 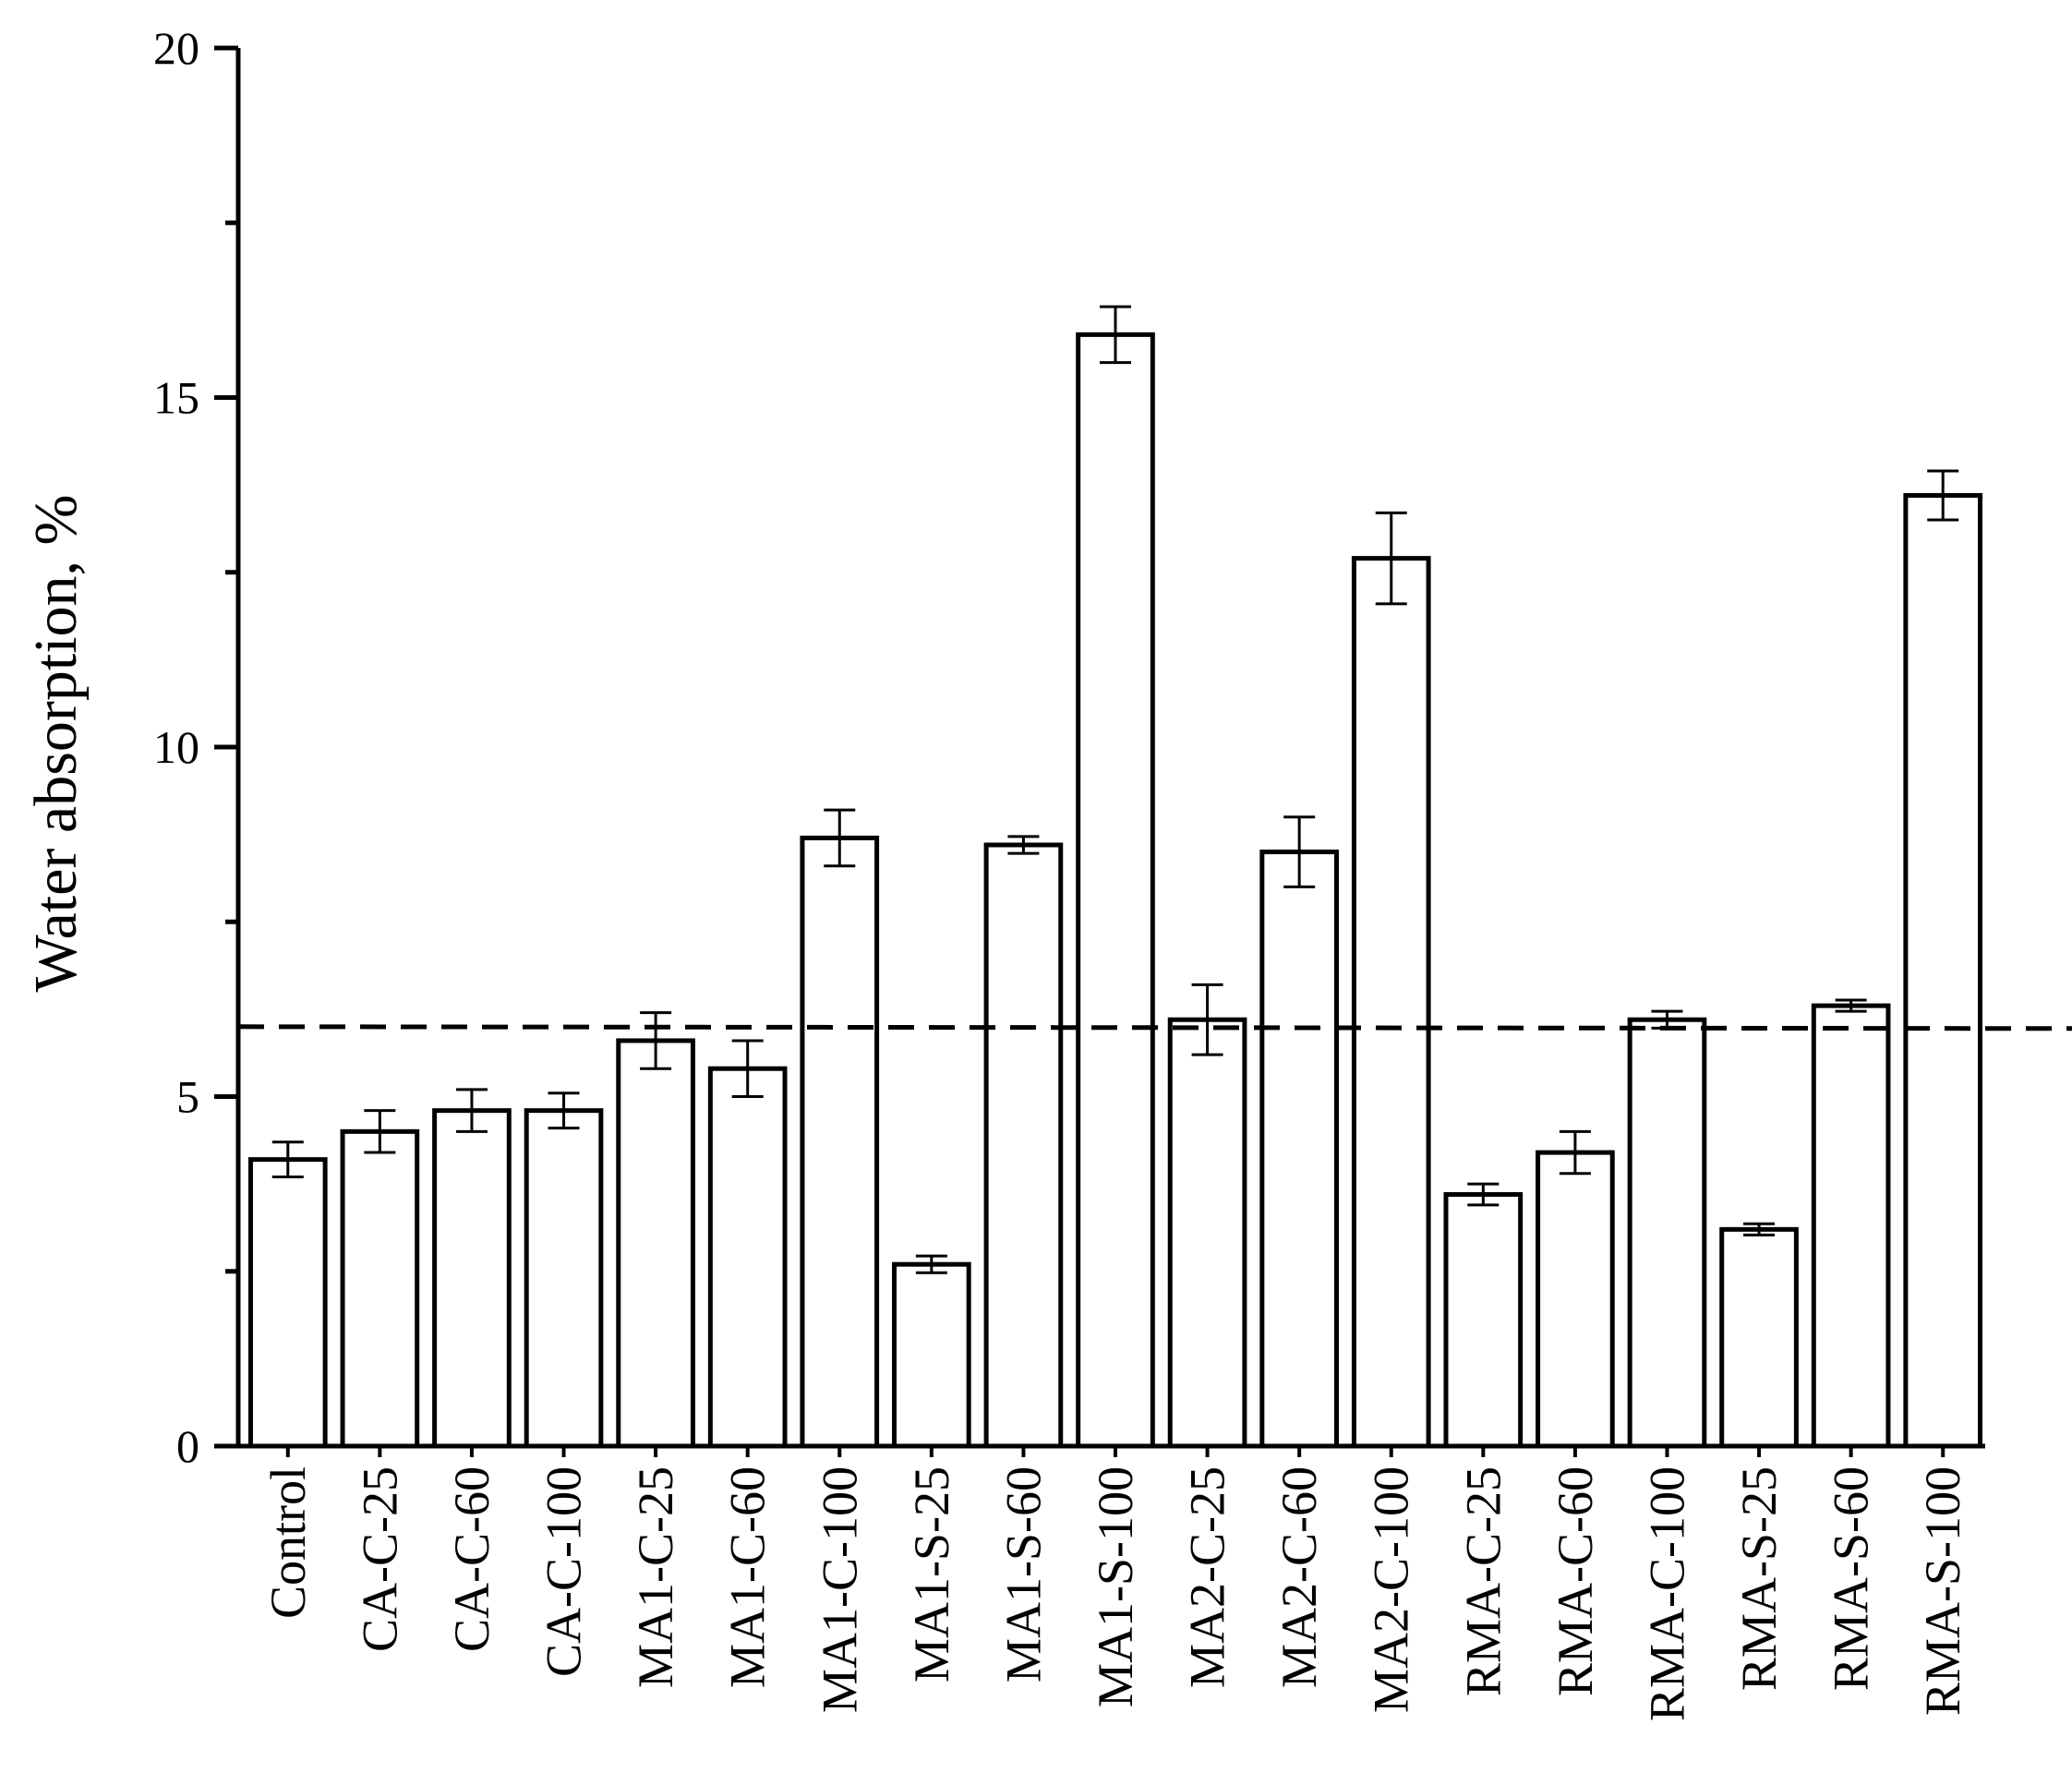 What do you see at coordinates (1666, 1593) in the screenshot?
I see `x-tick-label: RMA-C-100` at bounding box center [1666, 1593].